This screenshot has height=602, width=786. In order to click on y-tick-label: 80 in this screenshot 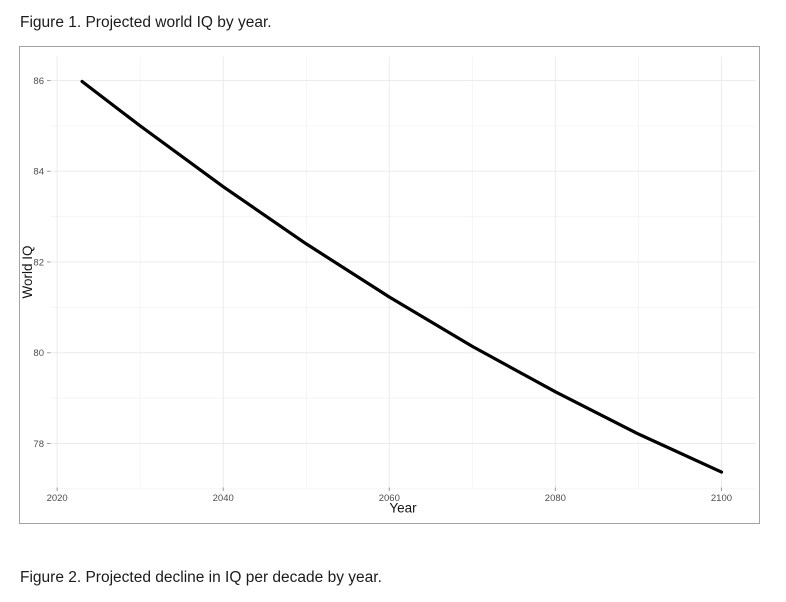, I will do `click(38, 353)`.